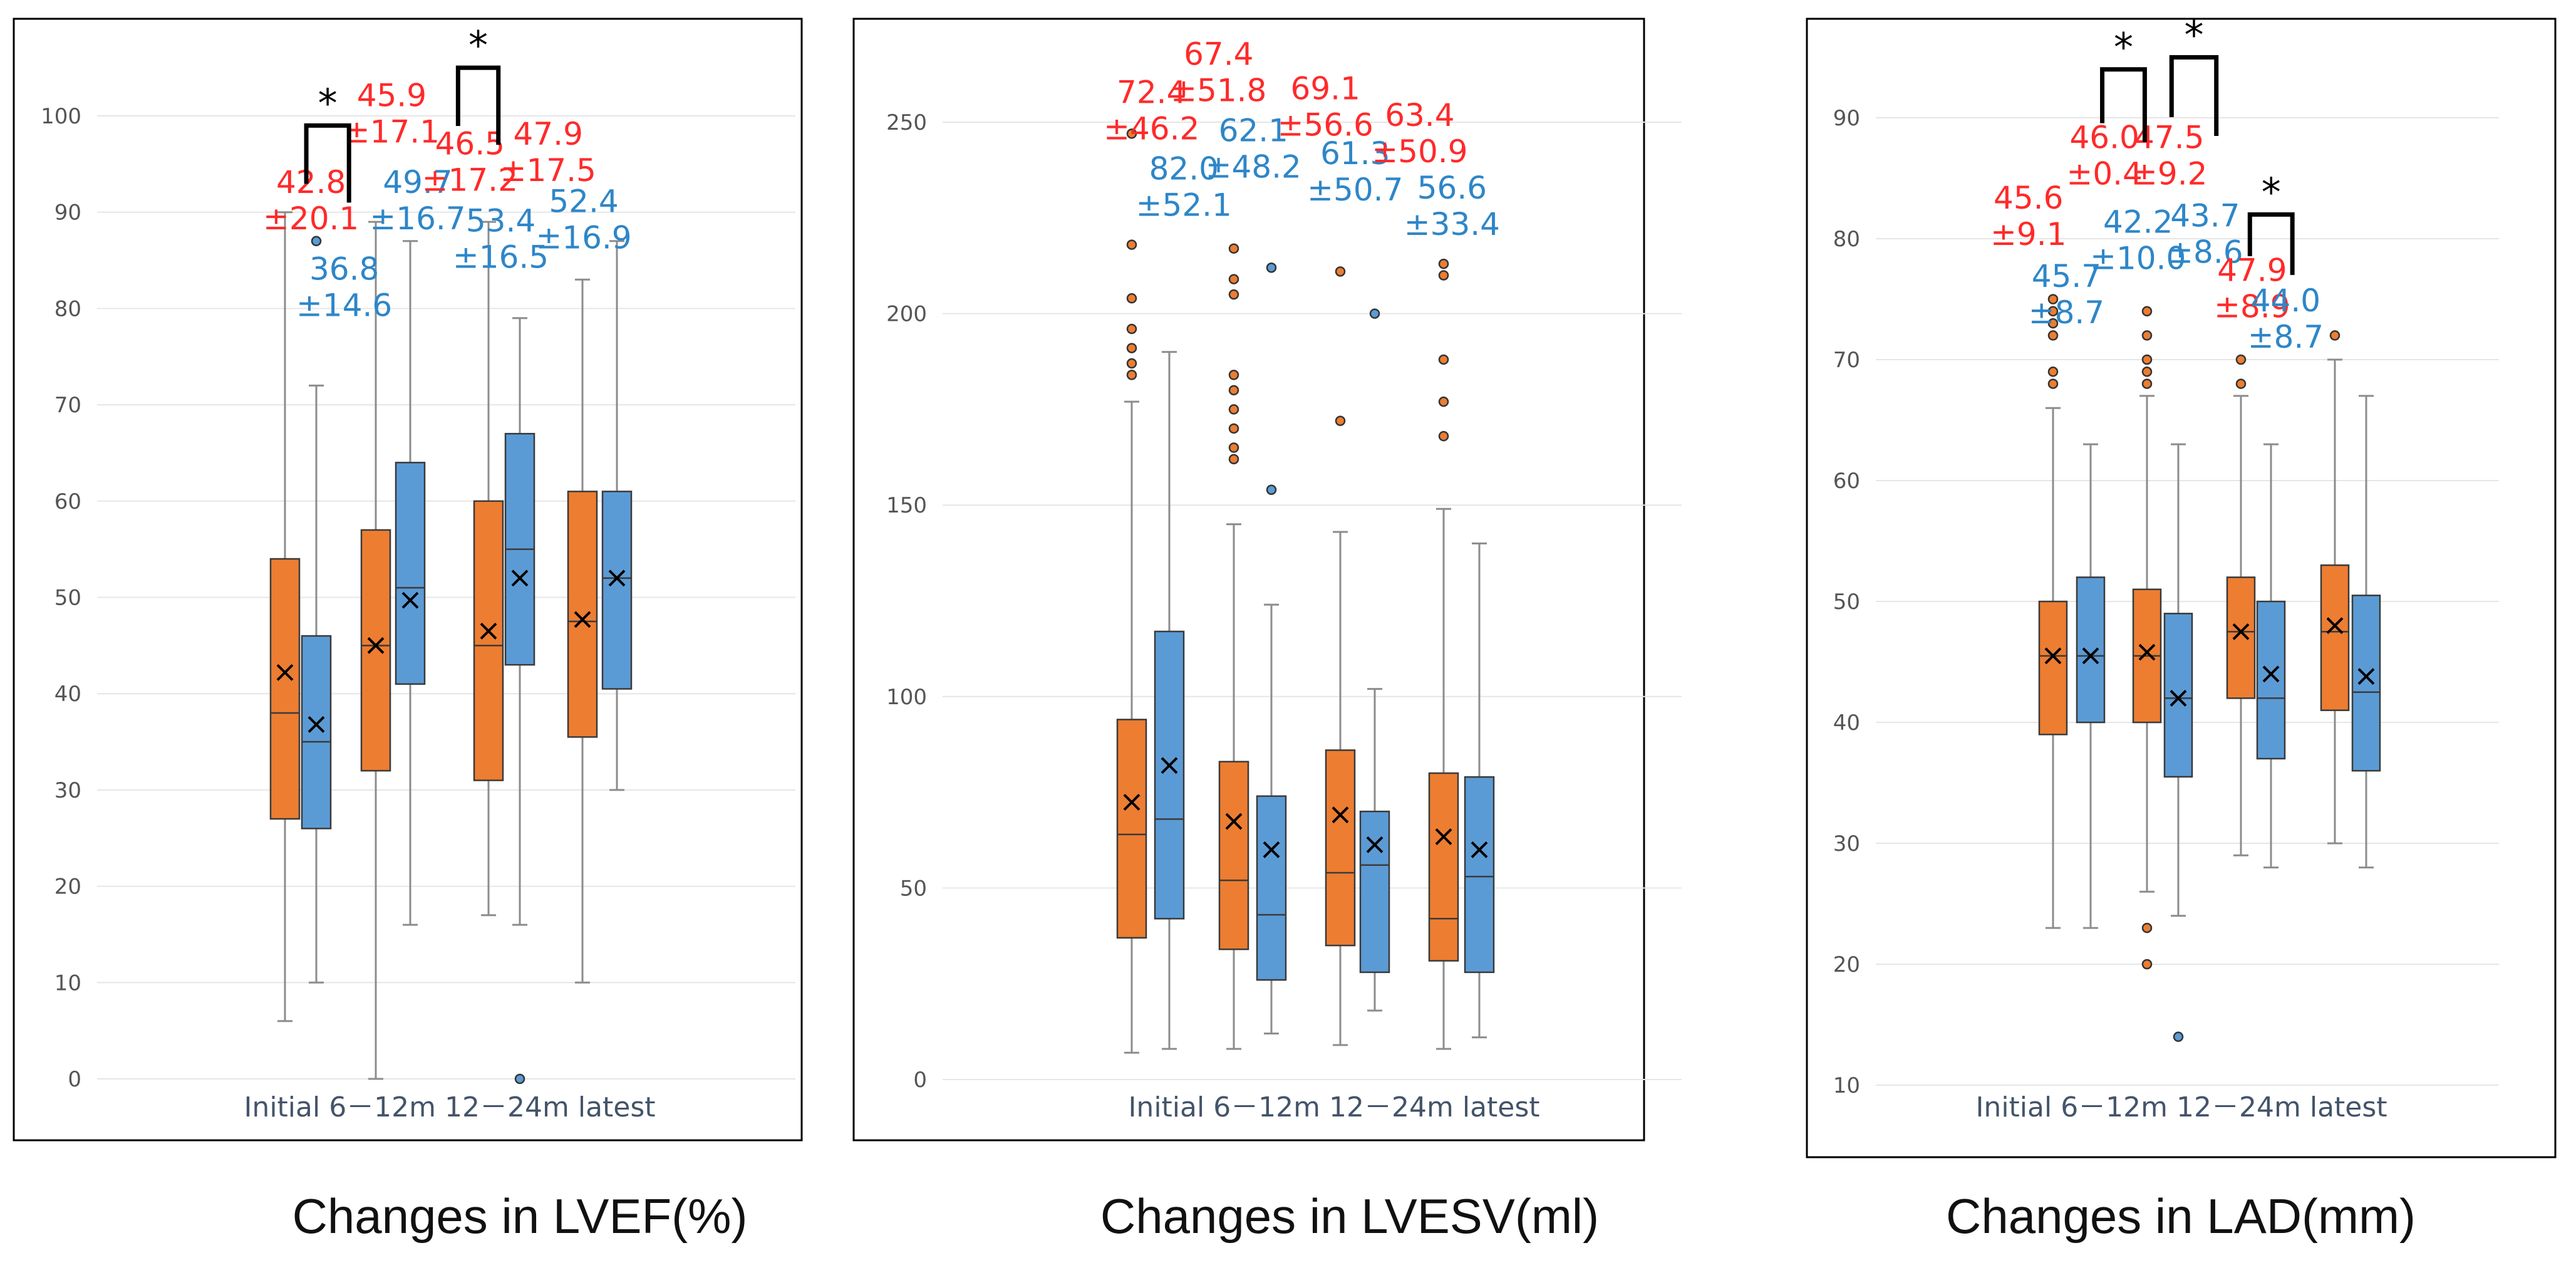 This screenshot has width=2576, height=1285. Describe the element at coordinates (2123, 104) in the screenshot. I see `significance-bracket` at that location.